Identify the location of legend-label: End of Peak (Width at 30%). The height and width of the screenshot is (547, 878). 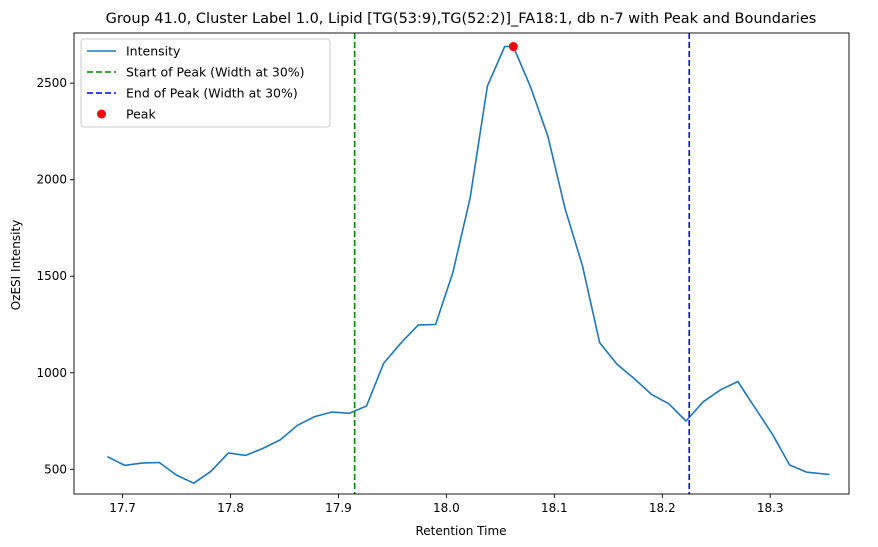
(212, 93).